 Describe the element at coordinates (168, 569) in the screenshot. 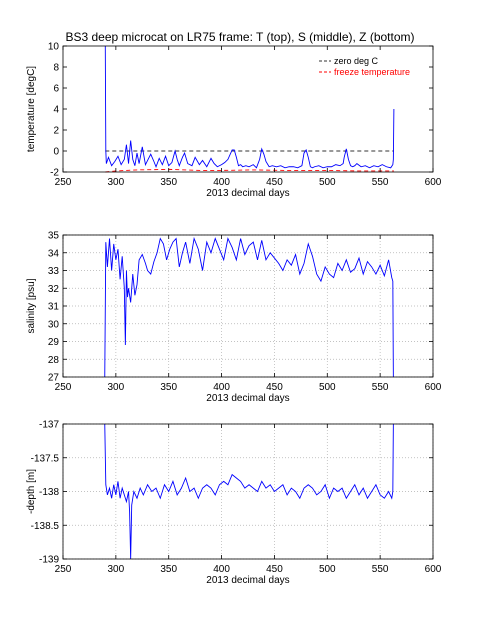

I see `panel-3-x-tick-label: 350` at that location.